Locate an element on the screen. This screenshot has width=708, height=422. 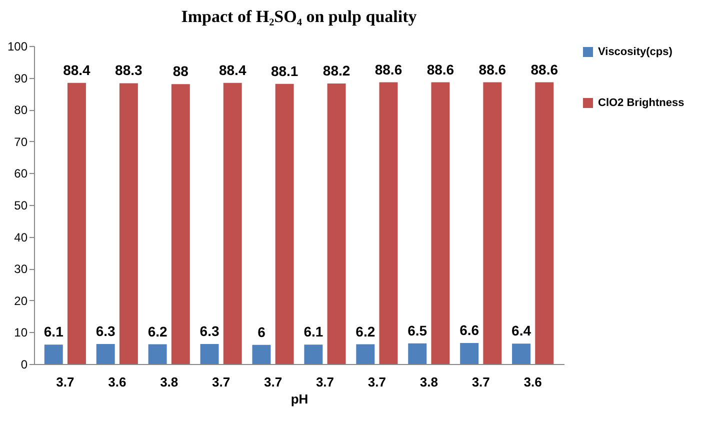
y-tick-label: 50 is located at coordinates (21, 205).